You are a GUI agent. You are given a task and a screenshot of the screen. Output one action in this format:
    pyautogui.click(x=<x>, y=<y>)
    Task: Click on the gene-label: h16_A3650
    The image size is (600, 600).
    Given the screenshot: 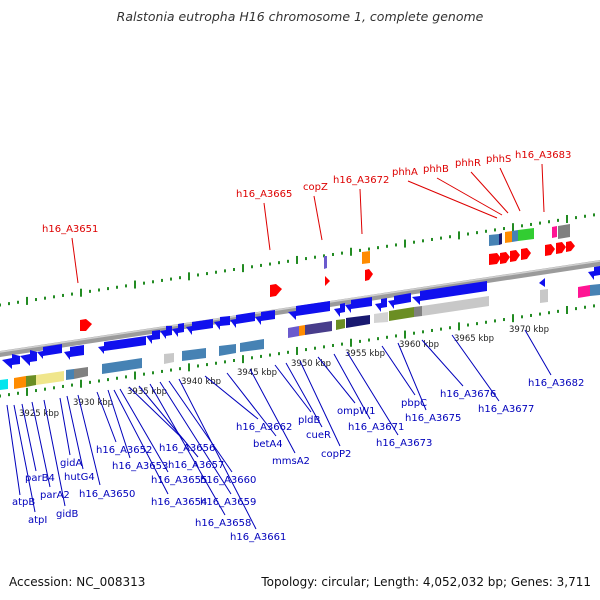 What is the action you would take?
    pyautogui.click(x=107, y=494)
    